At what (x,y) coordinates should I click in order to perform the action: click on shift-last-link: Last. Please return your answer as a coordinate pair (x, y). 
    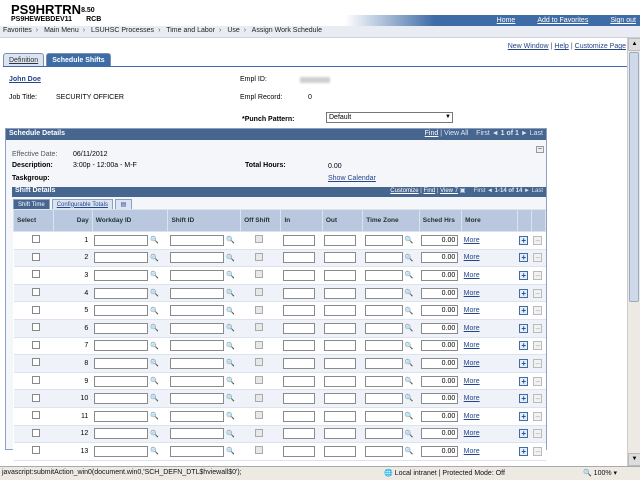
    Looking at the image, I should click on (537, 191).